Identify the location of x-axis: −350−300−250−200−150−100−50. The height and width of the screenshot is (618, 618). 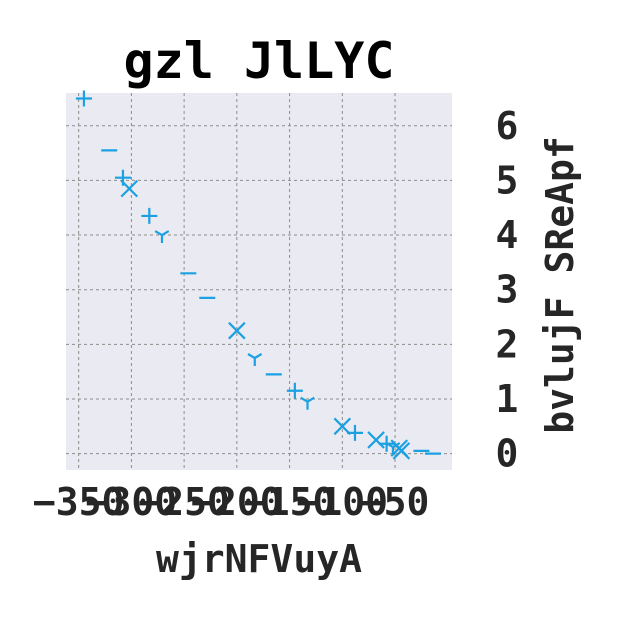
(231, 502).